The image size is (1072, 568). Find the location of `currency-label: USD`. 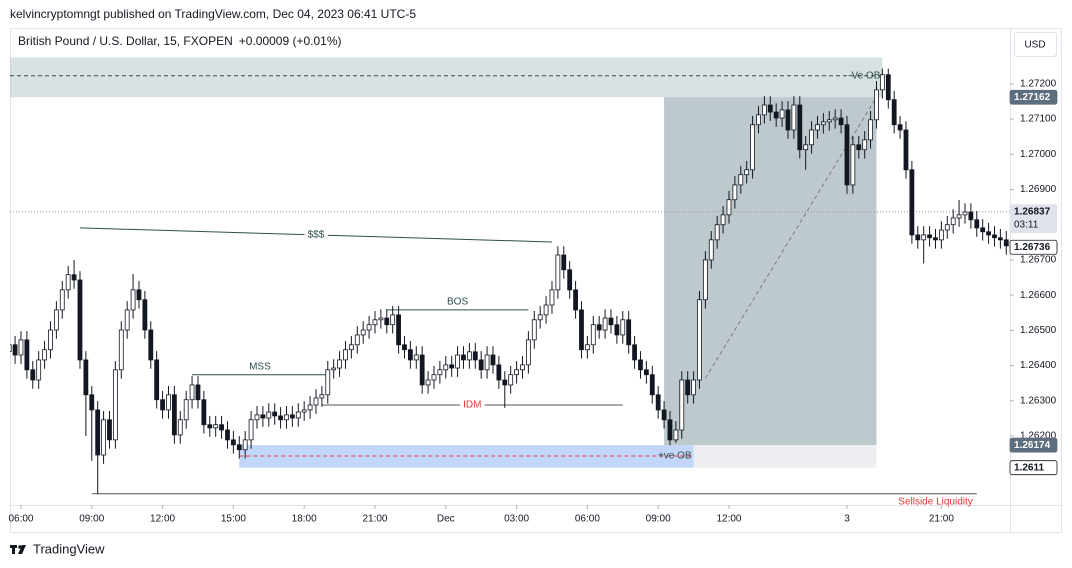

currency-label: USD is located at coordinates (1034, 45).